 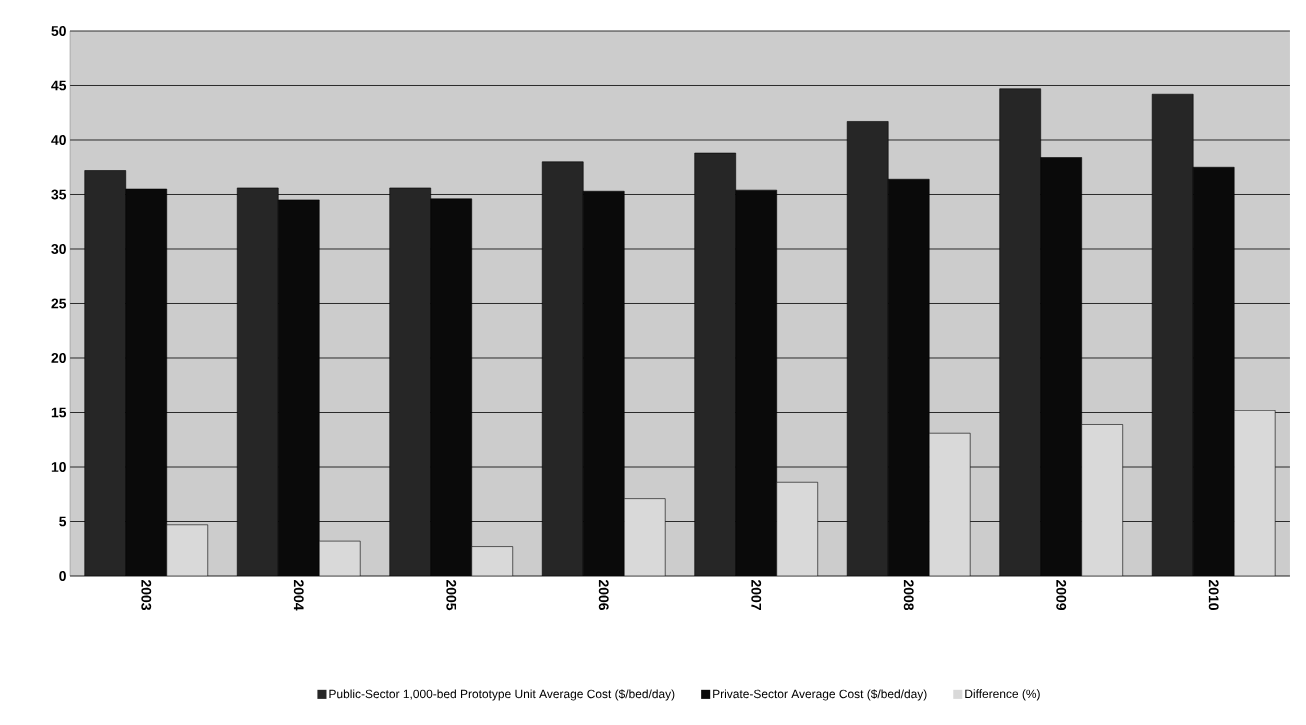 What do you see at coordinates (603, 595) in the screenshot?
I see `x-tick-label: 2006` at bounding box center [603, 595].